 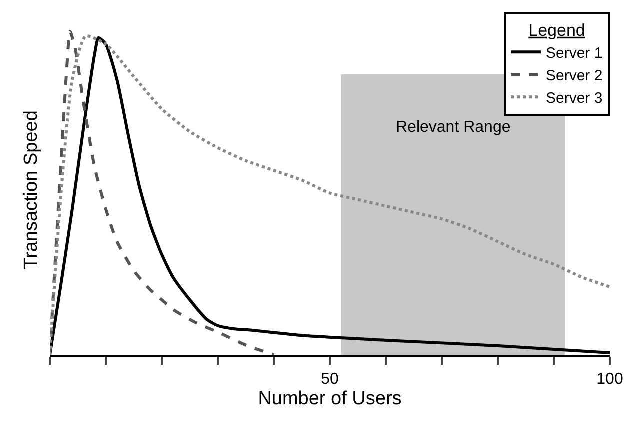 What do you see at coordinates (574, 53) in the screenshot?
I see `legend-label: Server 1` at bounding box center [574, 53].